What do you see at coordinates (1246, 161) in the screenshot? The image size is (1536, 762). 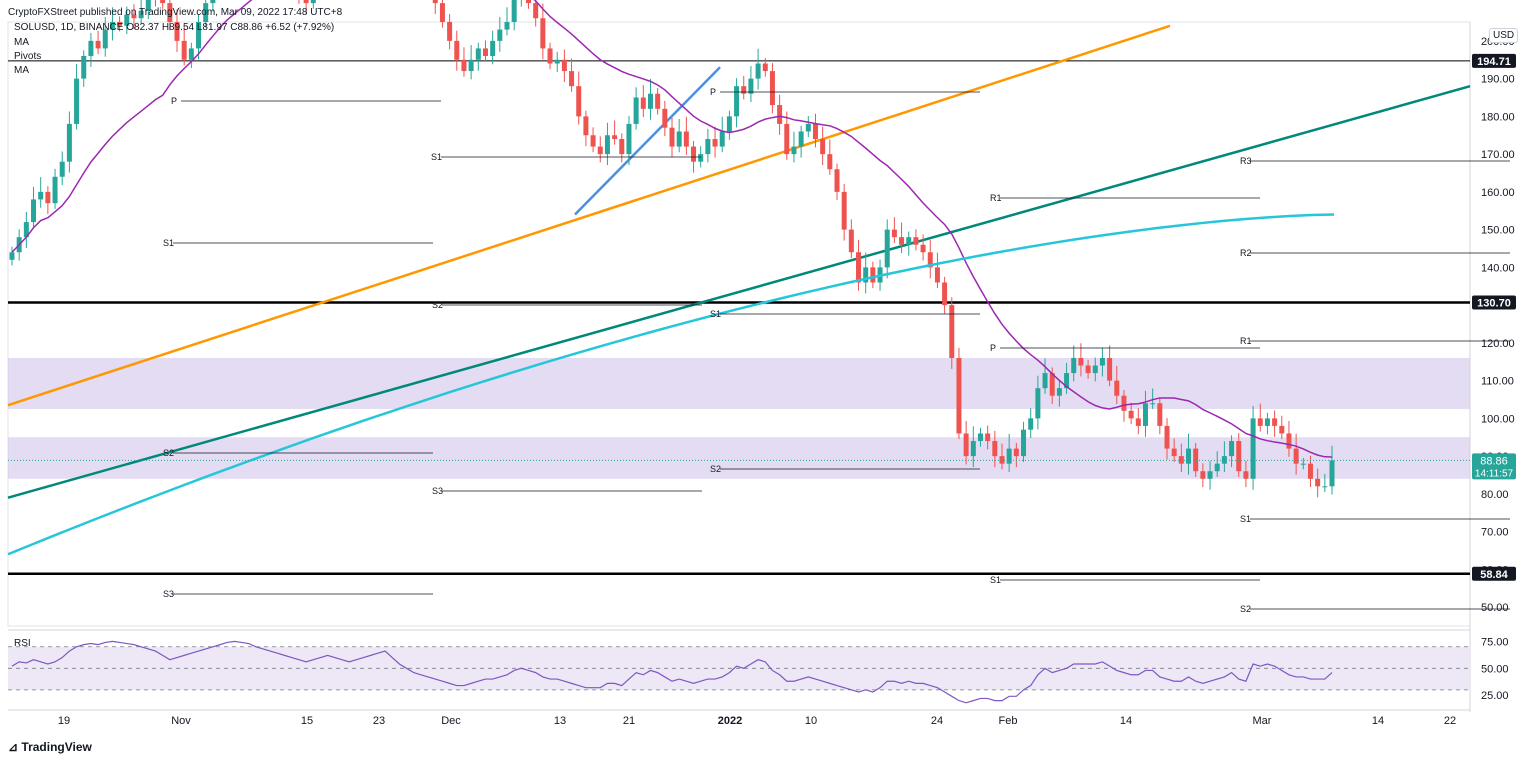 I see `pivot-label: R3` at bounding box center [1246, 161].